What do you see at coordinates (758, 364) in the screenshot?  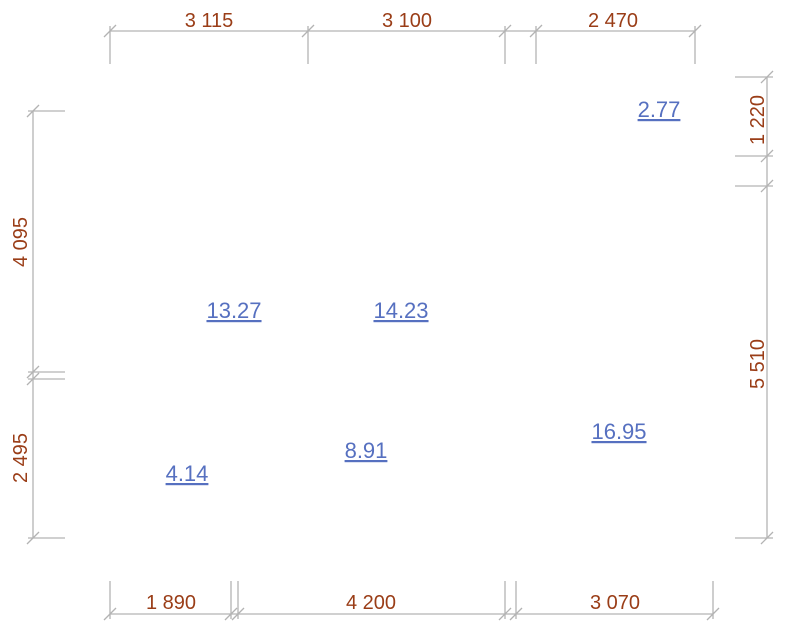 I see `dimension-label-right-2: 5 510` at bounding box center [758, 364].